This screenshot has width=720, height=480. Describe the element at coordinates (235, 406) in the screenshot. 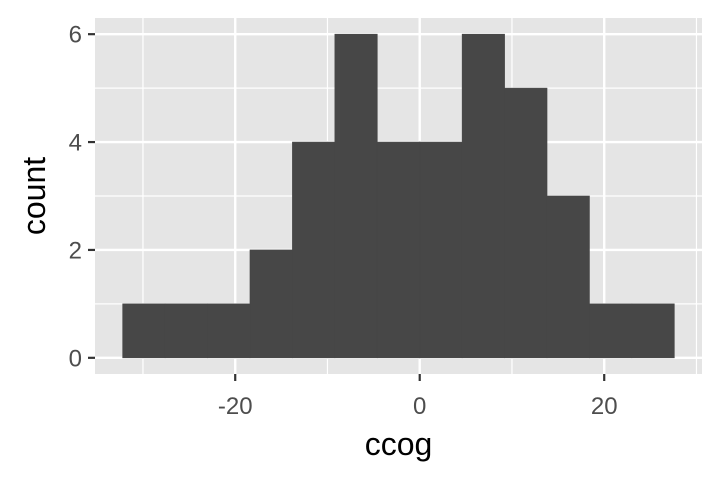

I see `x-tick-label: -20` at that location.